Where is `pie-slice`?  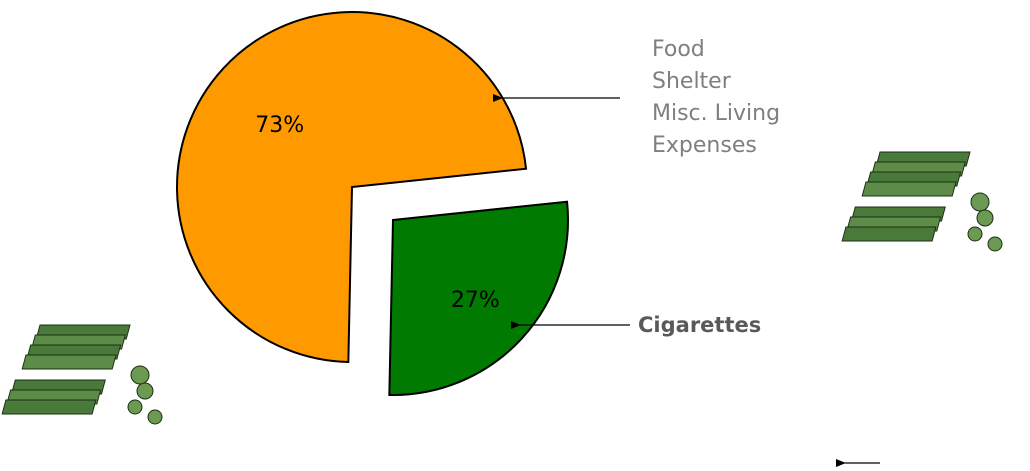 pie-slice is located at coordinates (478, 298).